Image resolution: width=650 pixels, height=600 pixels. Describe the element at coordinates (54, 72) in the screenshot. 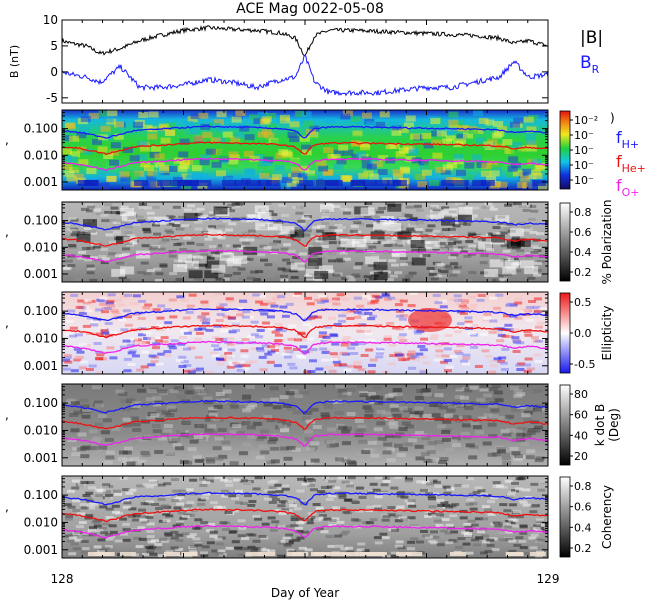

I see `y-tick-label: 0` at that location.